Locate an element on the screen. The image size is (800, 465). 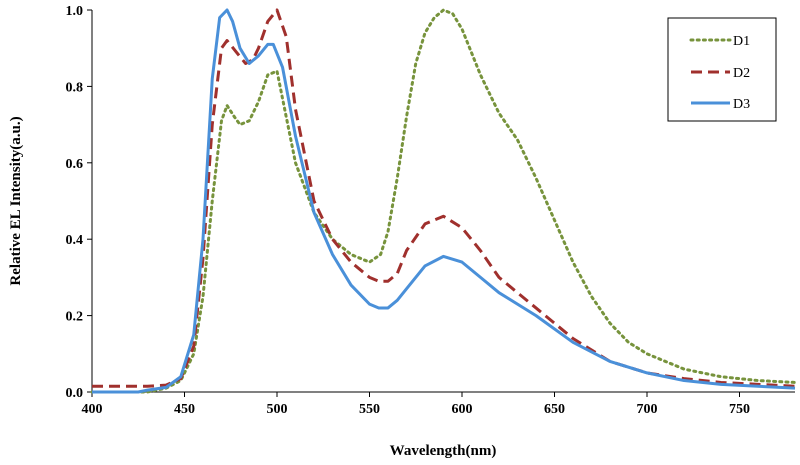
x-tick-label: 550 is located at coordinates (369, 409).